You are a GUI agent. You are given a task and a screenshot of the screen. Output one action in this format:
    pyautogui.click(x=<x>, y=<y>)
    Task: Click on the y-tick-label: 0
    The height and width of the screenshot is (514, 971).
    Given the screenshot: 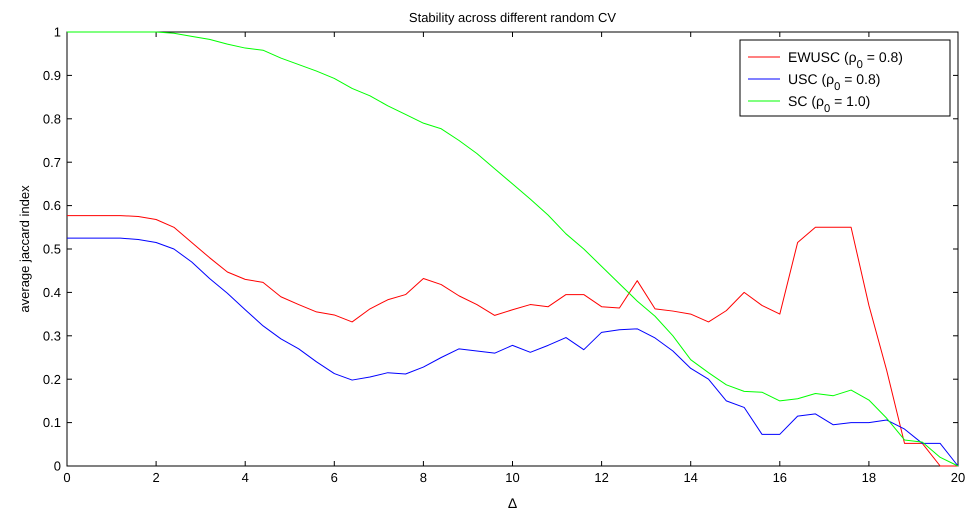 What is the action you would take?
    pyautogui.click(x=57, y=466)
    